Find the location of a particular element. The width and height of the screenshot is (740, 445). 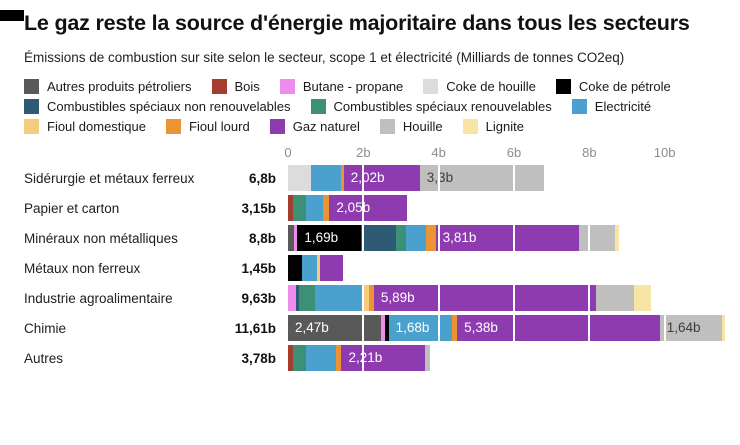

bar-segment: 5,89b is located at coordinates (484, 298).